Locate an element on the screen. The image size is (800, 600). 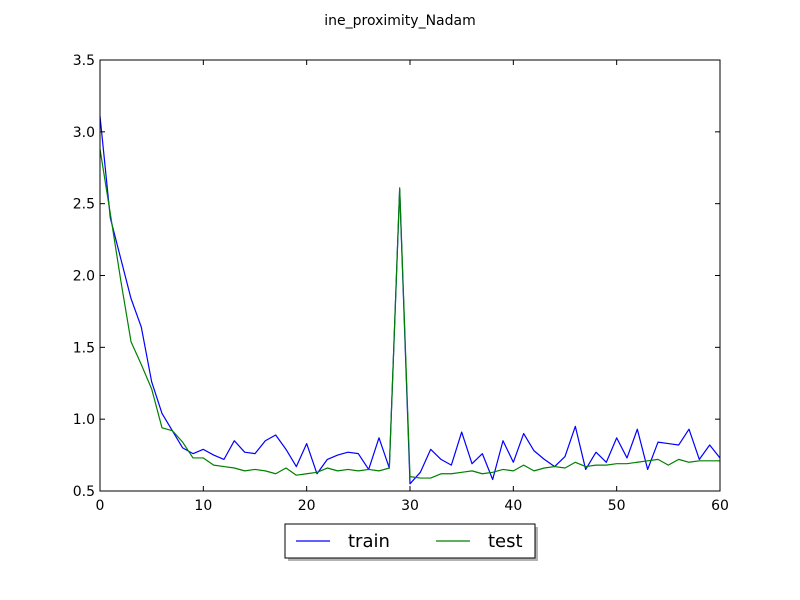
y-tick-label: 3.0 is located at coordinates (84, 133).